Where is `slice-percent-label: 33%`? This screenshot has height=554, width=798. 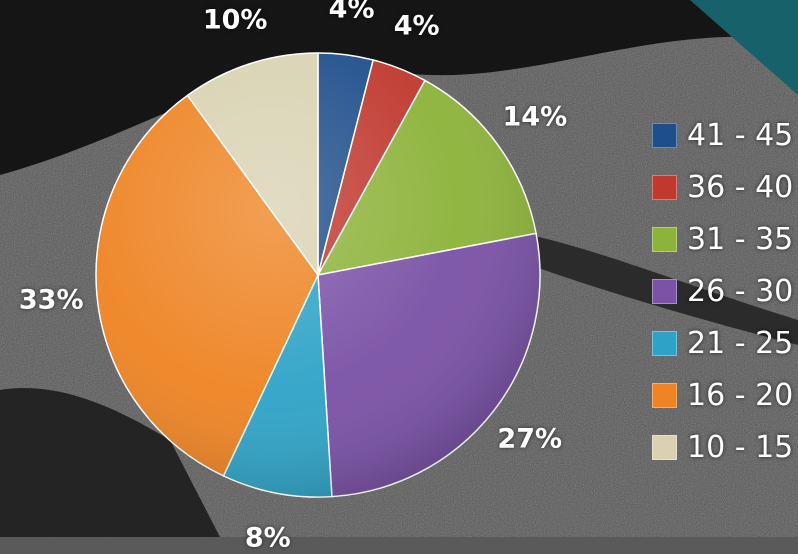
slice-percent-label: 33% is located at coordinates (51, 300).